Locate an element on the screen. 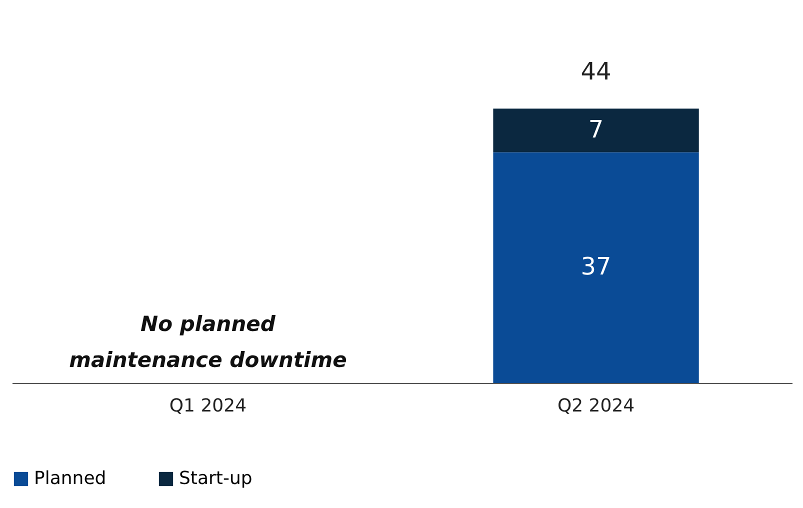 The height and width of the screenshot is (508, 803). data-label: 37 is located at coordinates (596, 266).